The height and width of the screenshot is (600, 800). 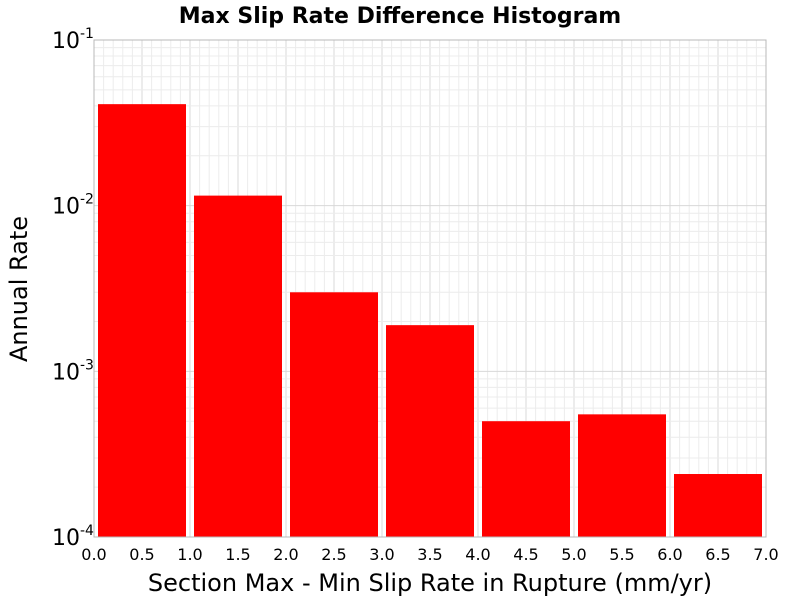 I want to click on x-tick-label: 1.5, so click(x=237, y=554).